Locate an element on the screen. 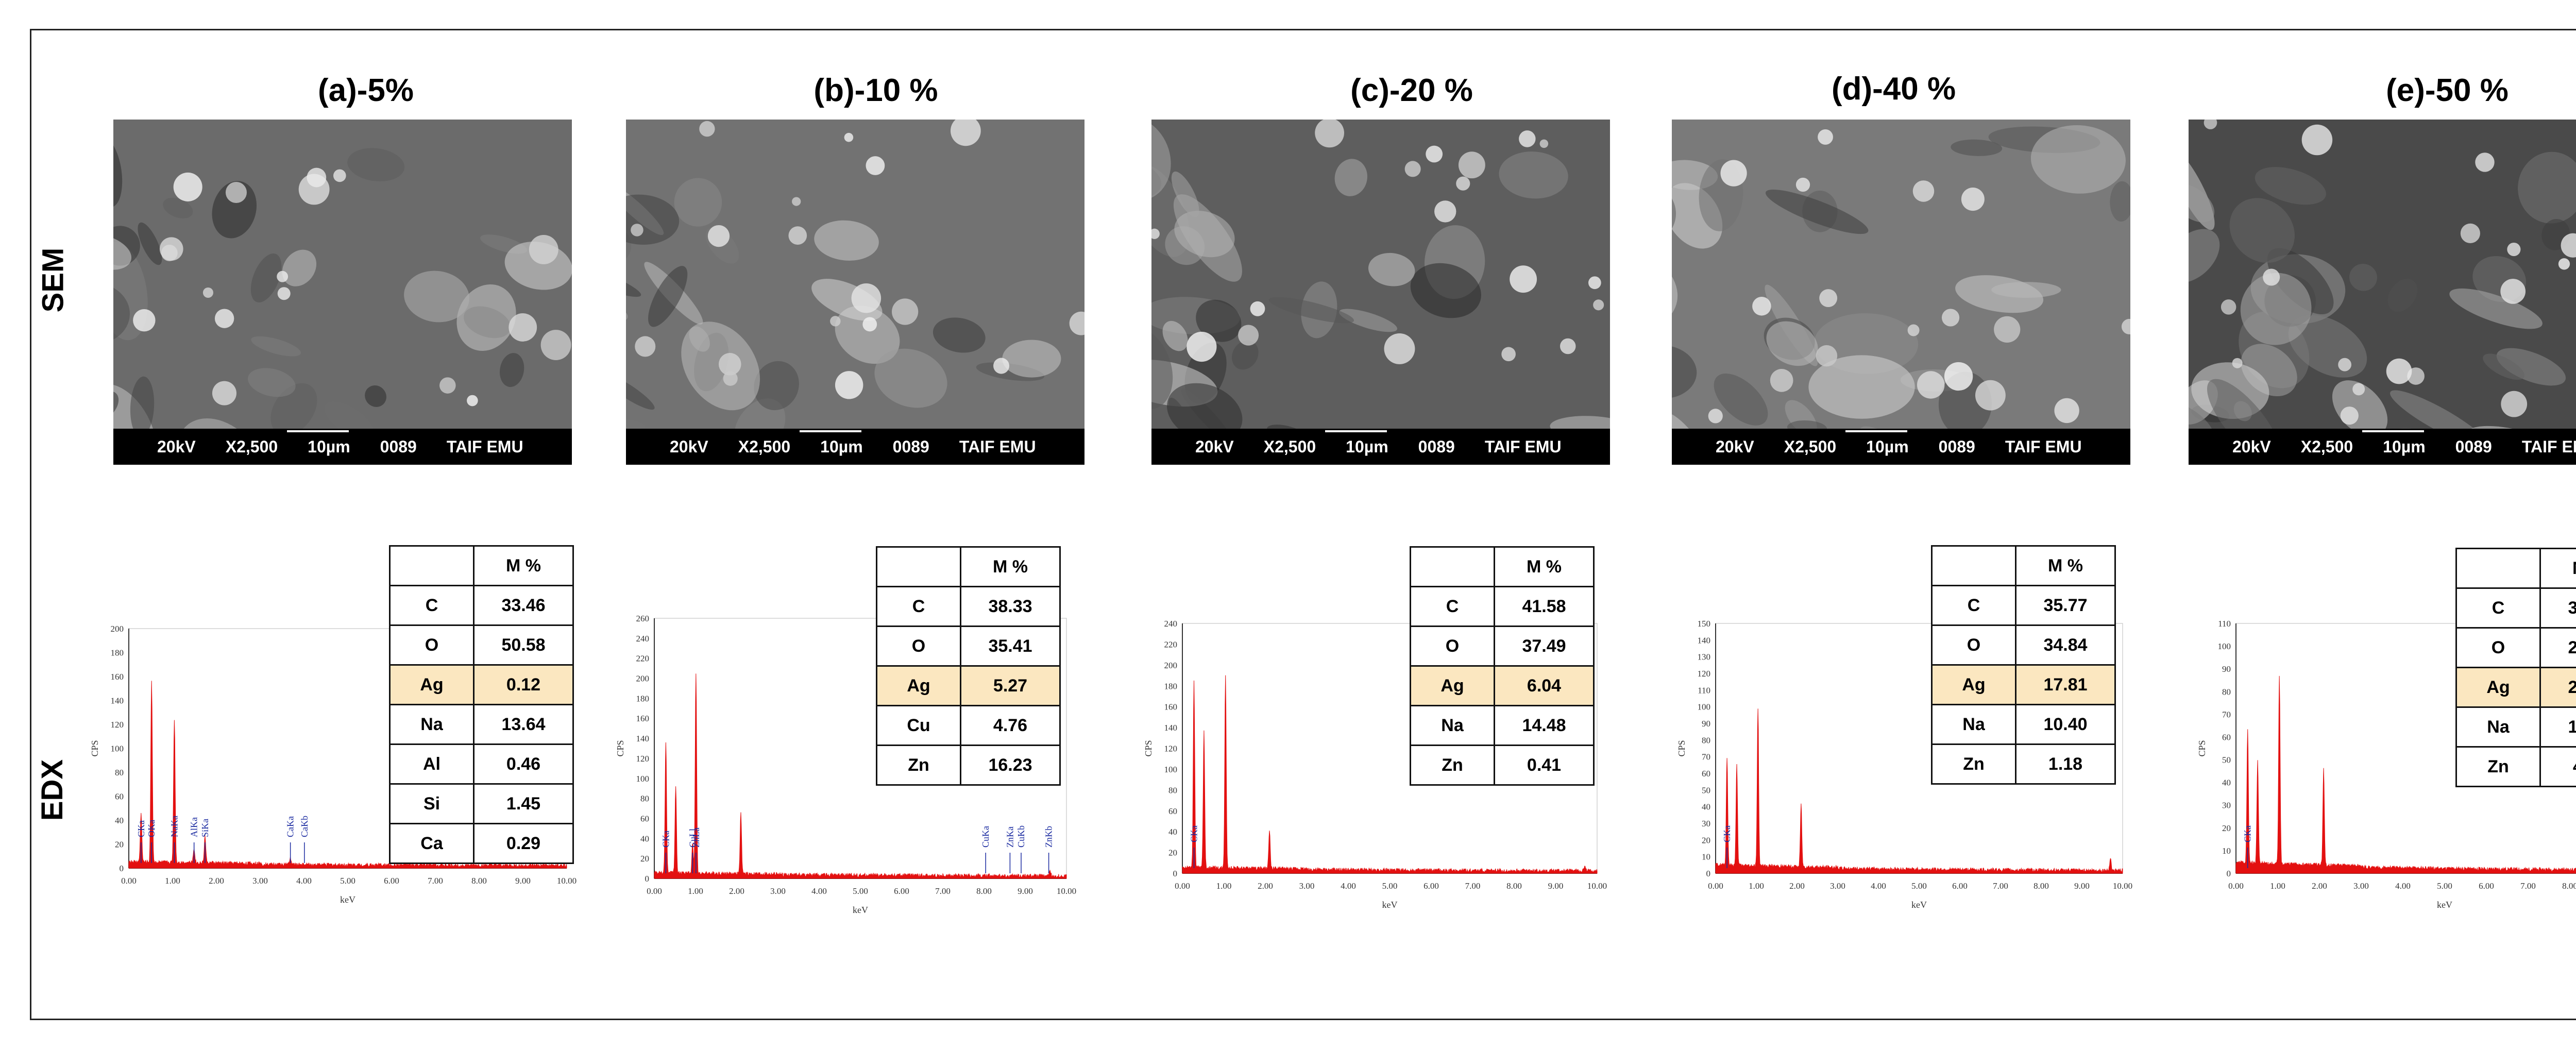  table-header-row: M % is located at coordinates (481, 565).